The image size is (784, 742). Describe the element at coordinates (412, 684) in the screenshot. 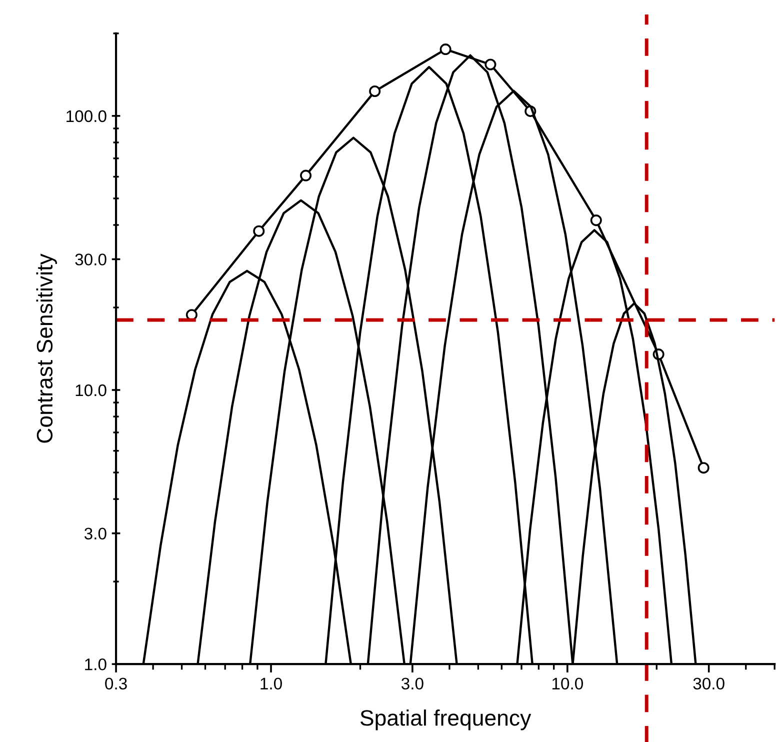

I see `x-tick-label: 3.0` at that location.